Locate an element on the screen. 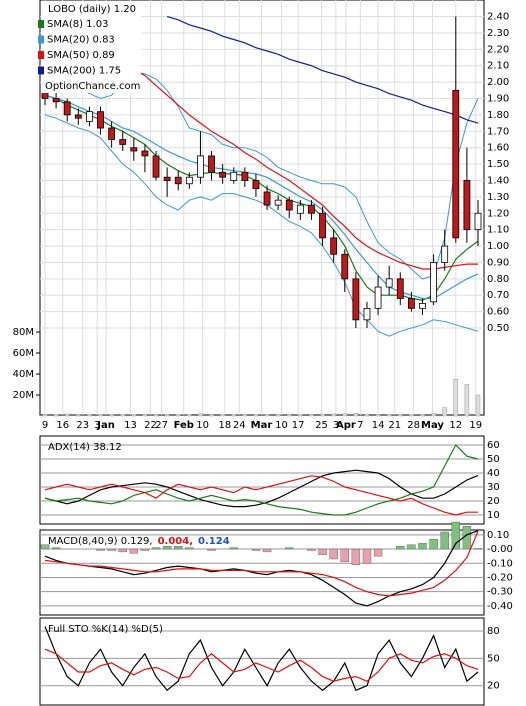 Image resolution: width=526 pixels, height=706 pixels. panel-title: Full STO %K(14) %D(5) is located at coordinates (105, 629).